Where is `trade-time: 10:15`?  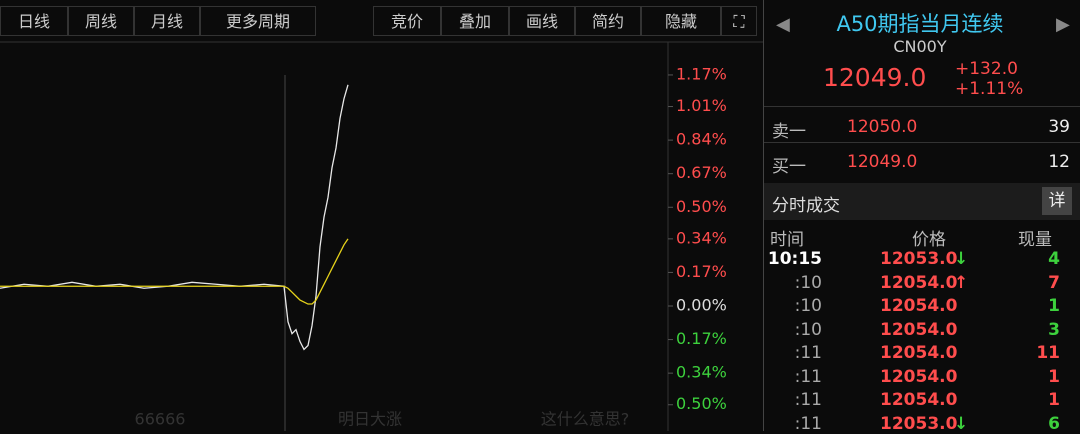
trade-time: 10:15 is located at coordinates (794, 259).